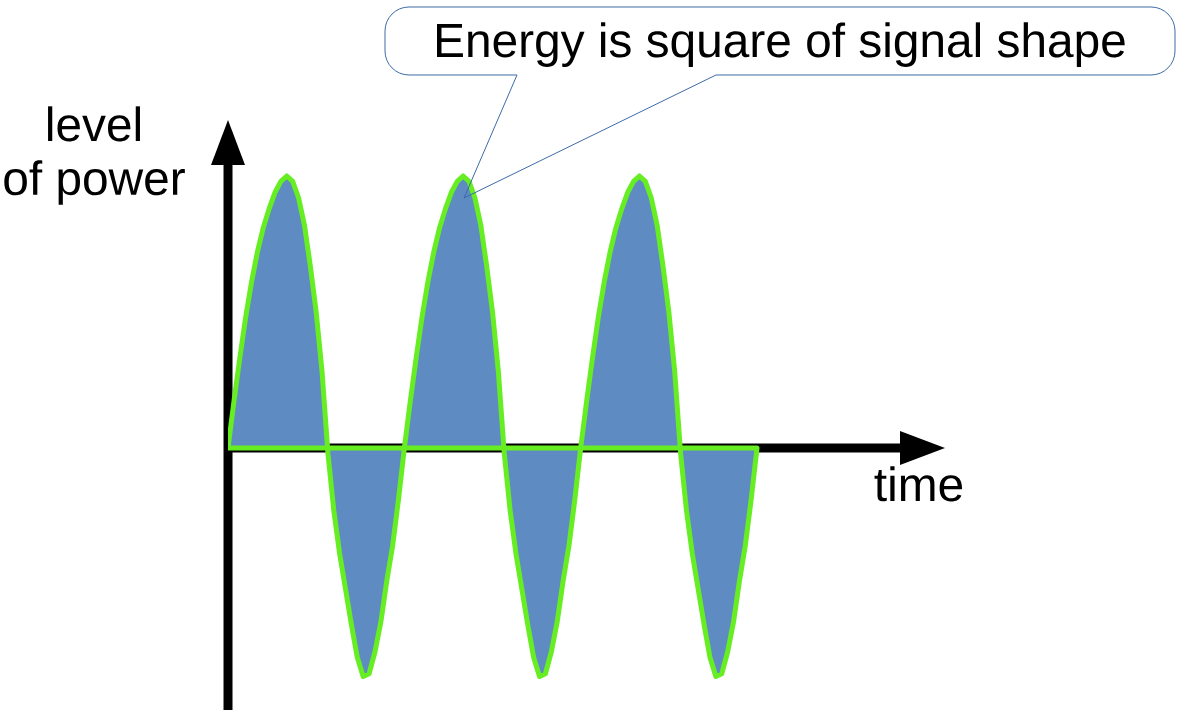 The height and width of the screenshot is (716, 1177). I want to click on text: Energy is square of signal shape, so click(781, 44).